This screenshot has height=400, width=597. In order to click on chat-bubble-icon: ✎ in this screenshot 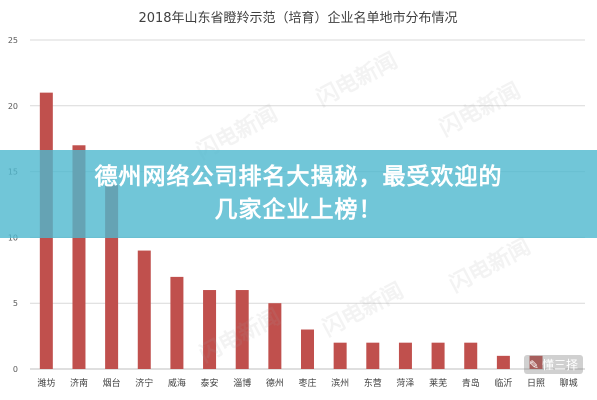, I will do `click(533, 364)`.